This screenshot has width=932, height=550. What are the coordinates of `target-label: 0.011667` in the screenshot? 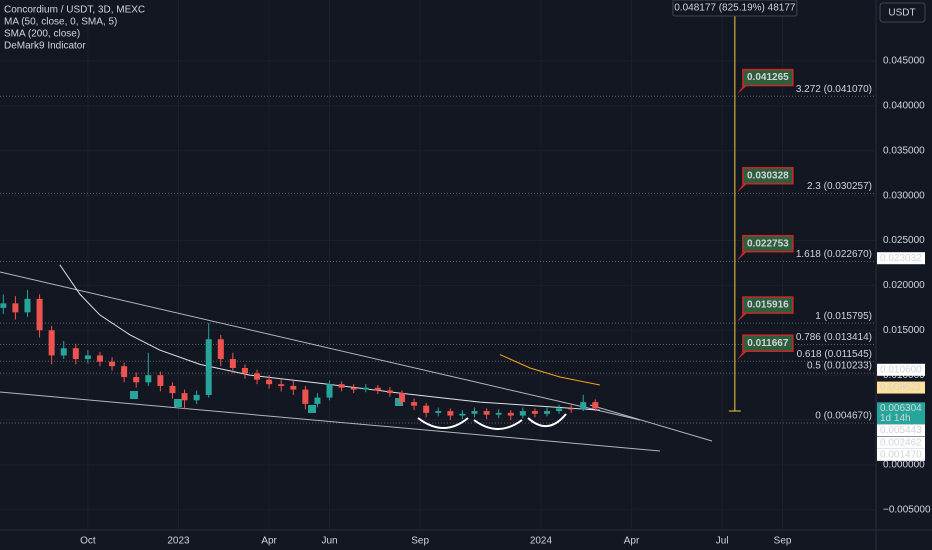 It's located at (768, 343).